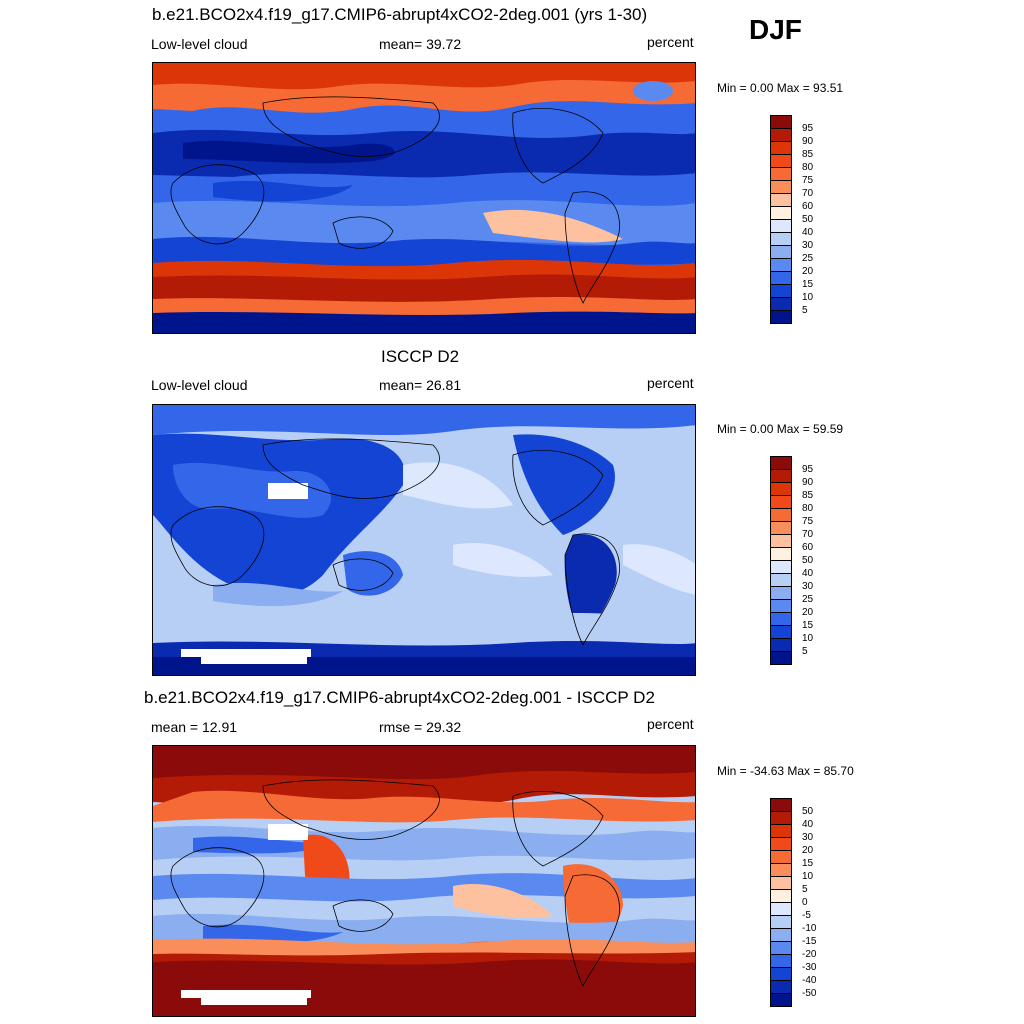  I want to click on panel3-map, so click(424, 881).